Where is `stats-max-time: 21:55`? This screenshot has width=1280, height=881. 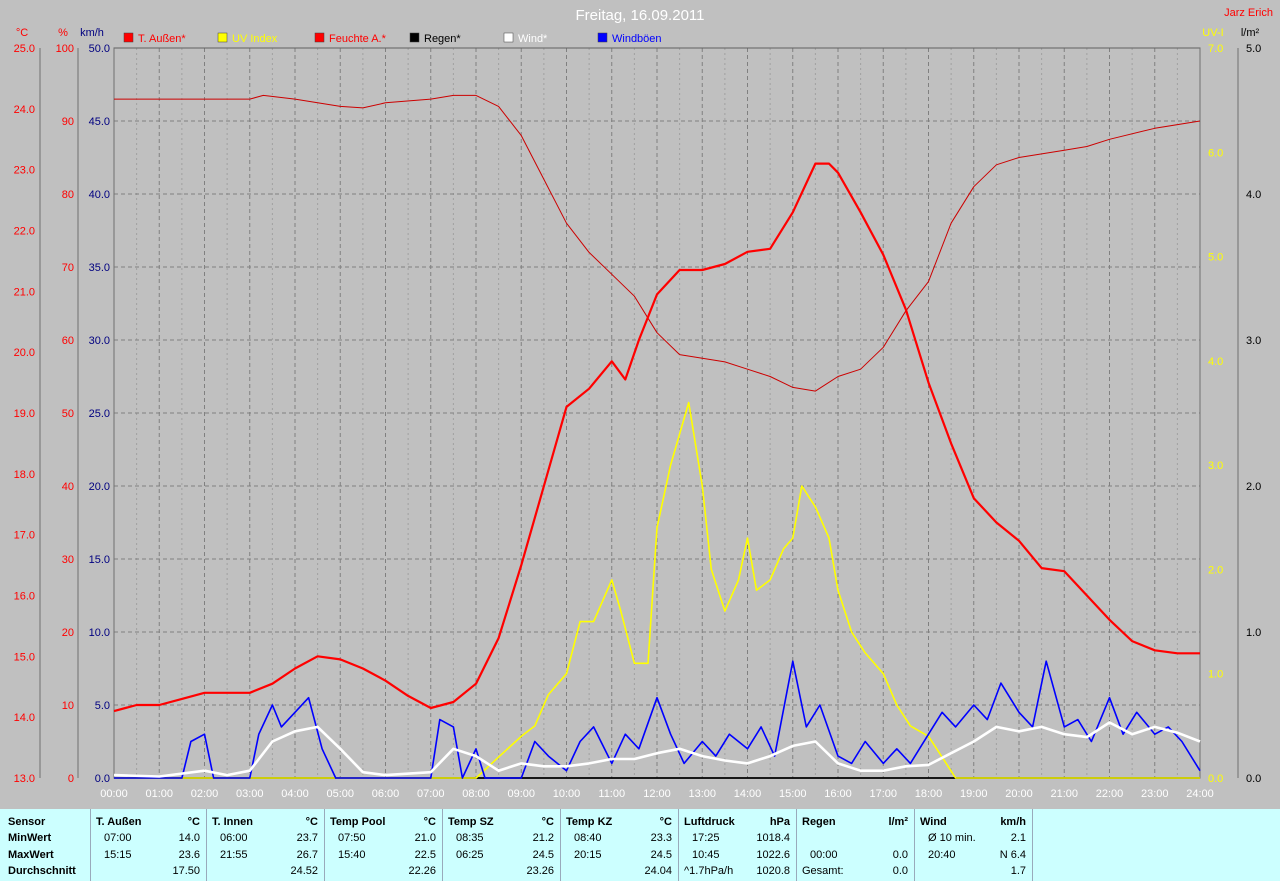
stats-max-time: 21:55 is located at coordinates (234, 855).